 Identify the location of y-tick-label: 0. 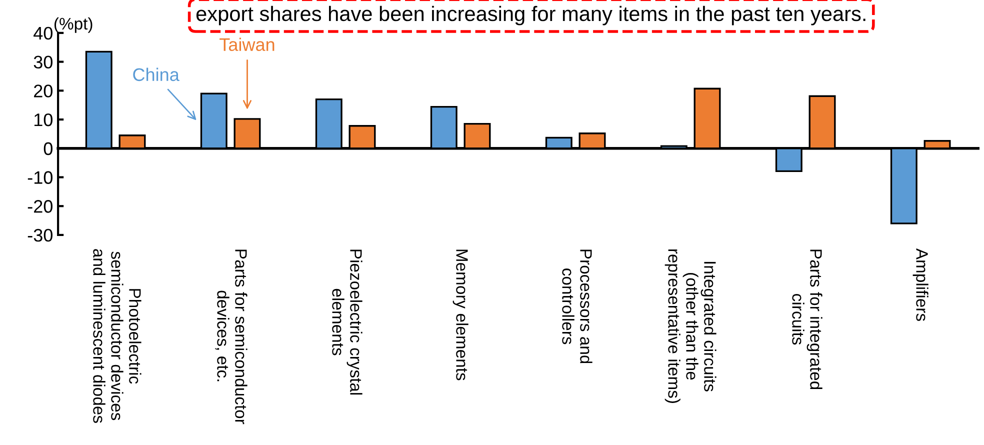
(48, 149).